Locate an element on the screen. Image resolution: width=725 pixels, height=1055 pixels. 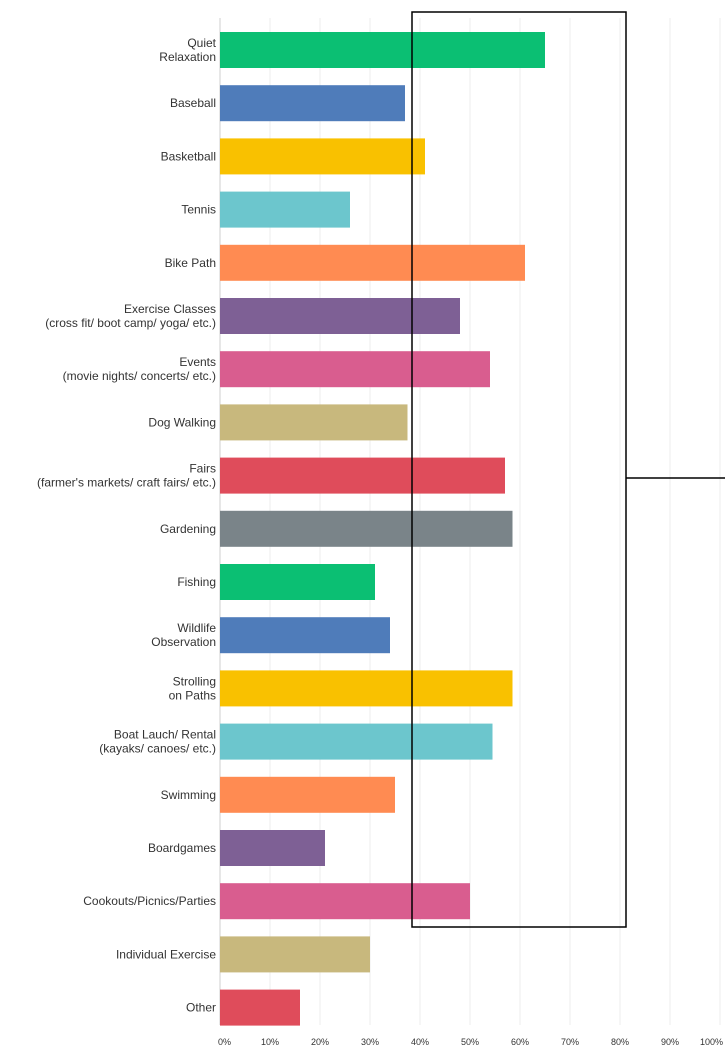
tick-label: 40% is located at coordinates (420, 1042).